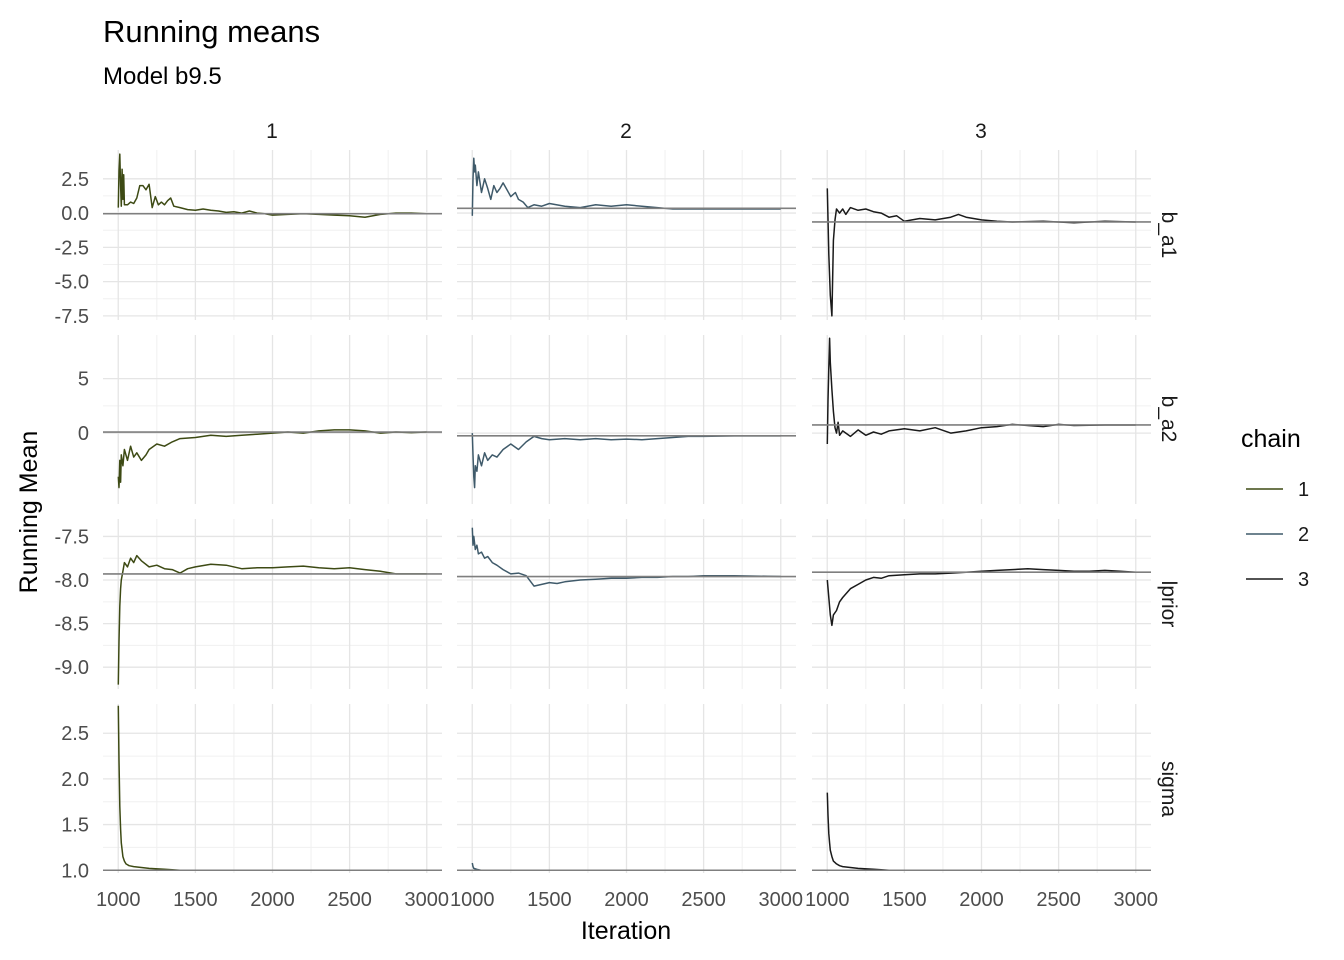  Describe the element at coordinates (83, 380) in the screenshot. I see `y-tick-label: 5` at that location.